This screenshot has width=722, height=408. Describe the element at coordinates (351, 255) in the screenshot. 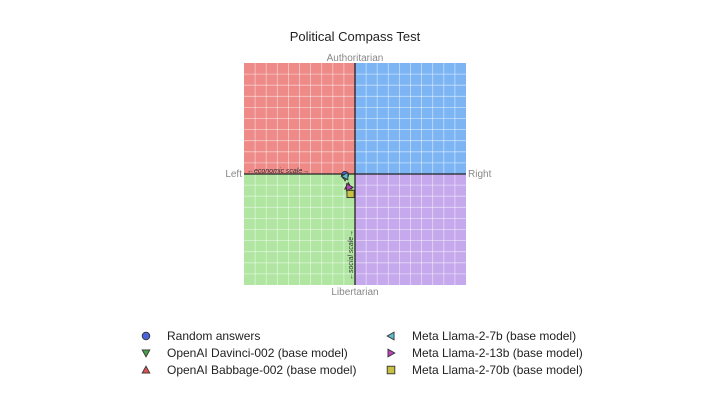

I see `social-scale-label: ←social scale→` at that location.